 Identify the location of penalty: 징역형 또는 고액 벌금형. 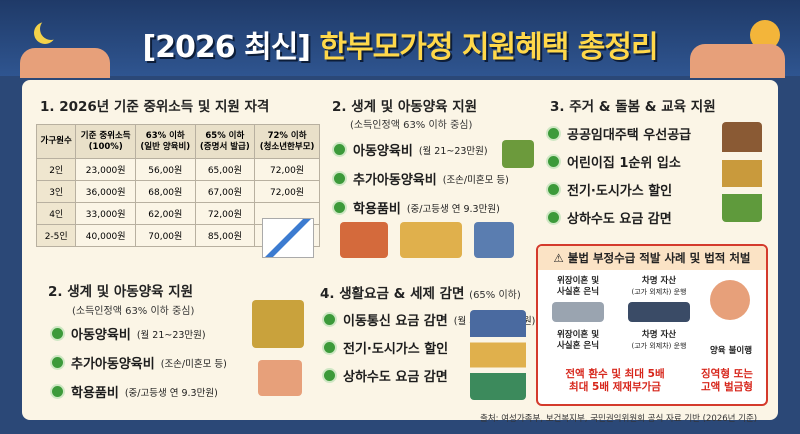
(727, 381).